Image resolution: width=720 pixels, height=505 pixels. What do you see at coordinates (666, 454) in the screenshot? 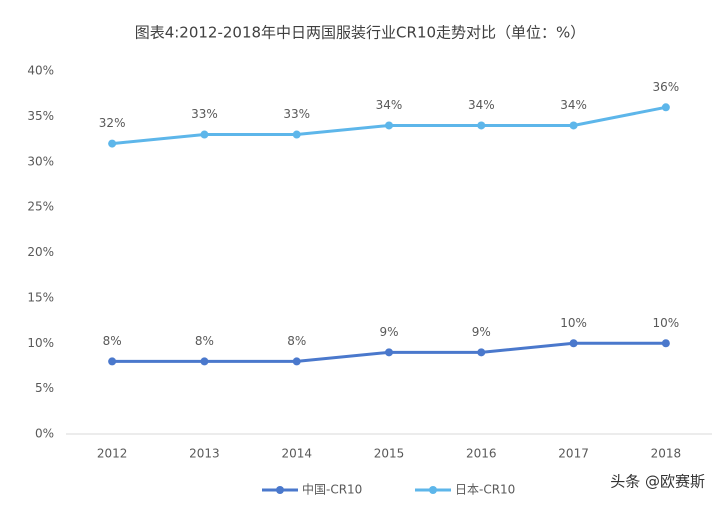
I see `x-tick-label: 2018` at bounding box center [666, 454].